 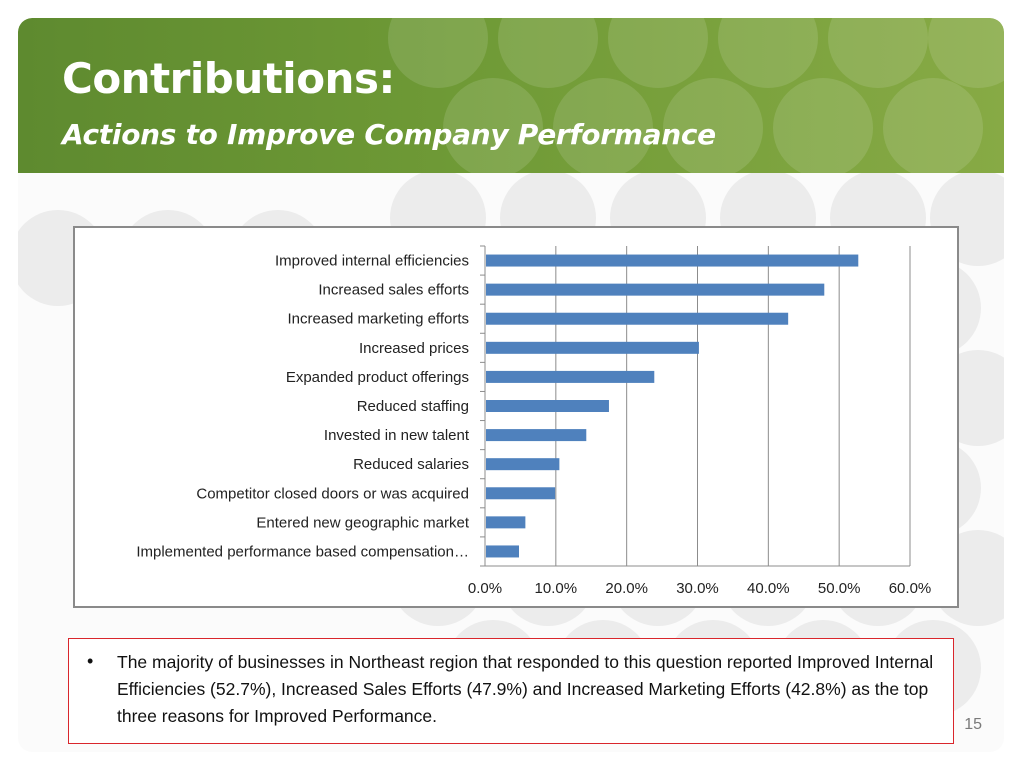 What do you see at coordinates (626, 588) in the screenshot?
I see `x-tick-label: 20.0%` at bounding box center [626, 588].